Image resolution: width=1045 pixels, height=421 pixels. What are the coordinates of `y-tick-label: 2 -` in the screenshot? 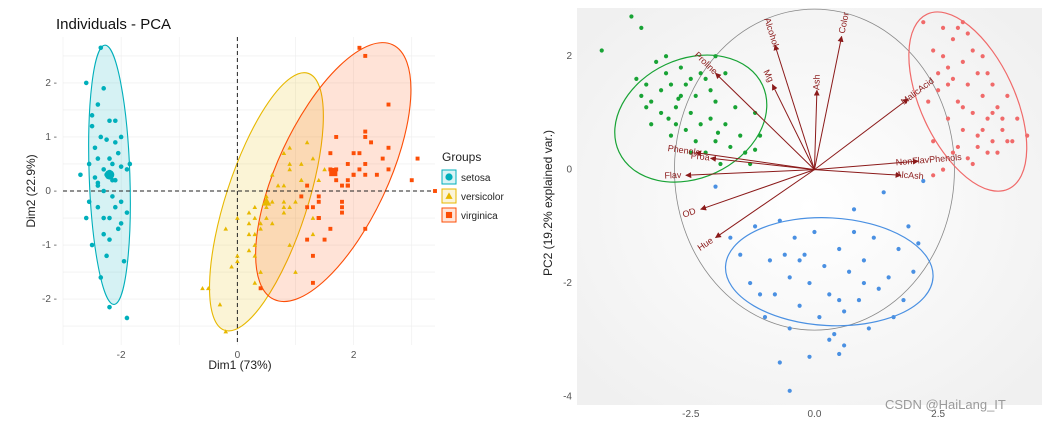 It's located at (51, 83).